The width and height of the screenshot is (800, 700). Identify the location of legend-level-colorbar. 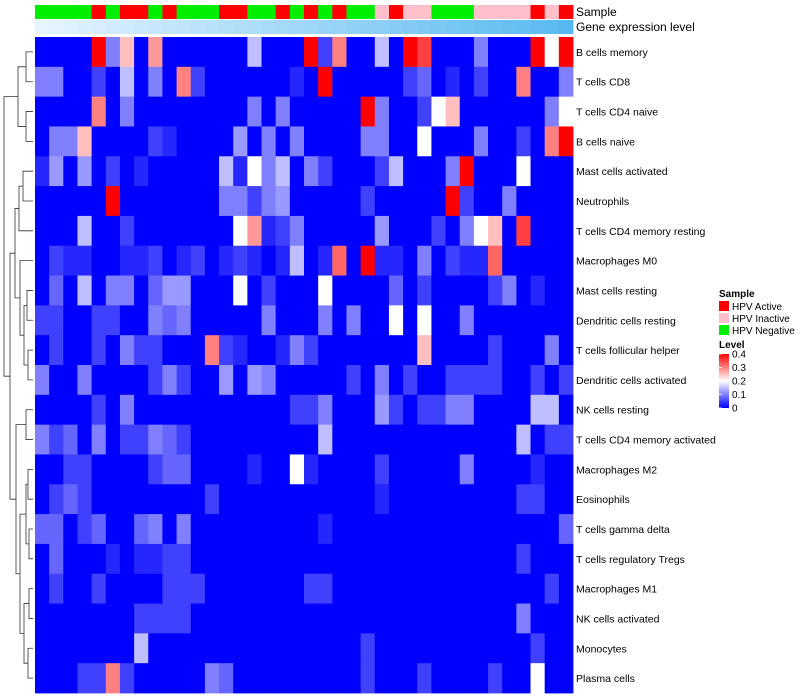
(724, 381).